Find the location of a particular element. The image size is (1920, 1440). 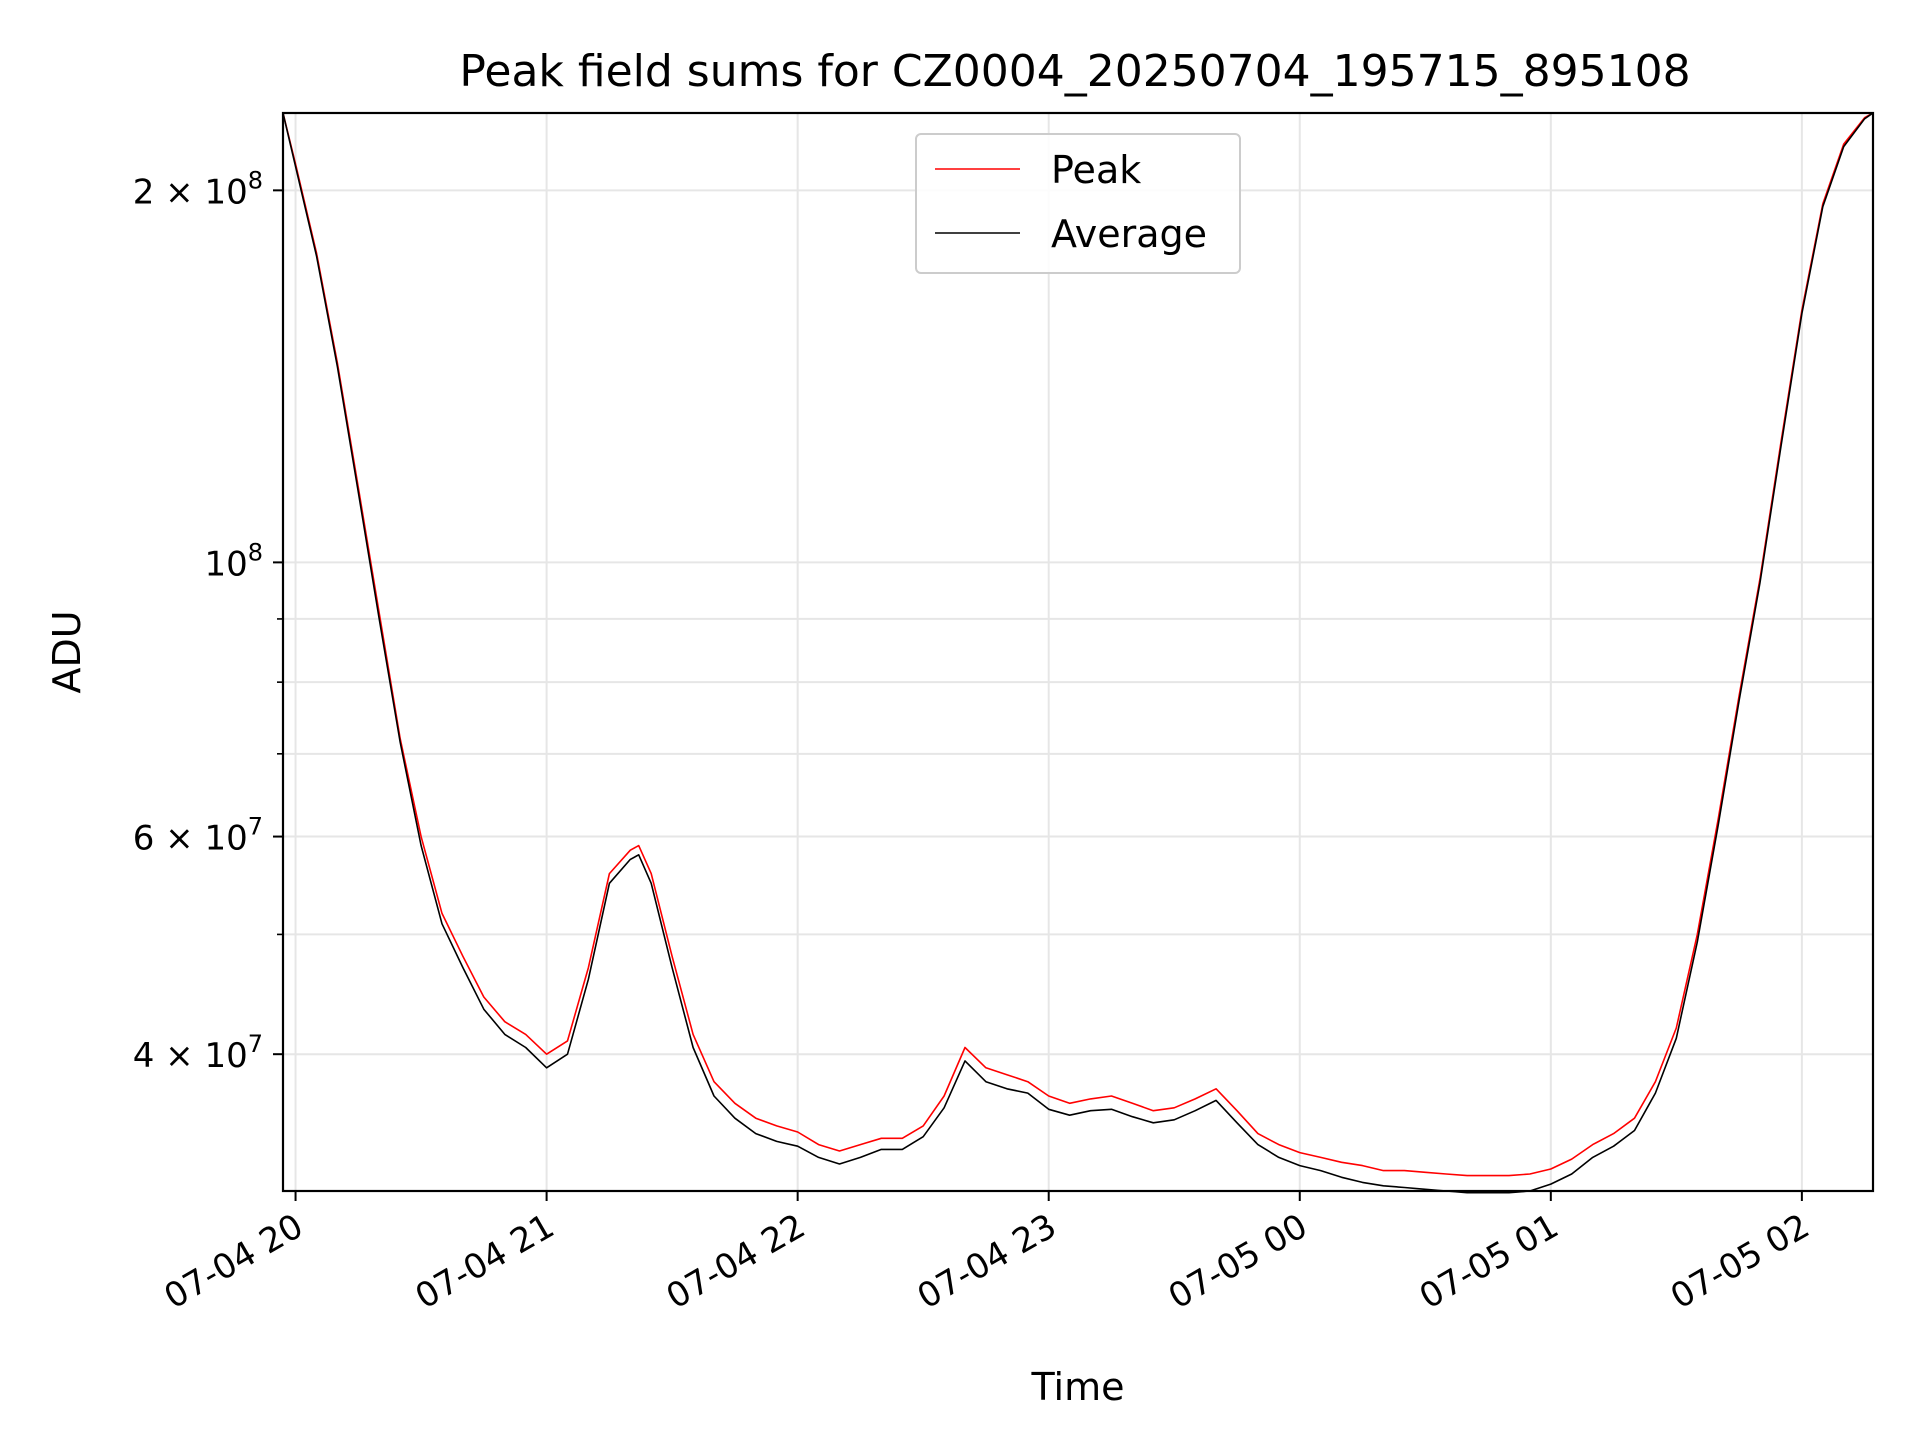

y-tick-label: 4 × 107 is located at coordinates (198, 1053).